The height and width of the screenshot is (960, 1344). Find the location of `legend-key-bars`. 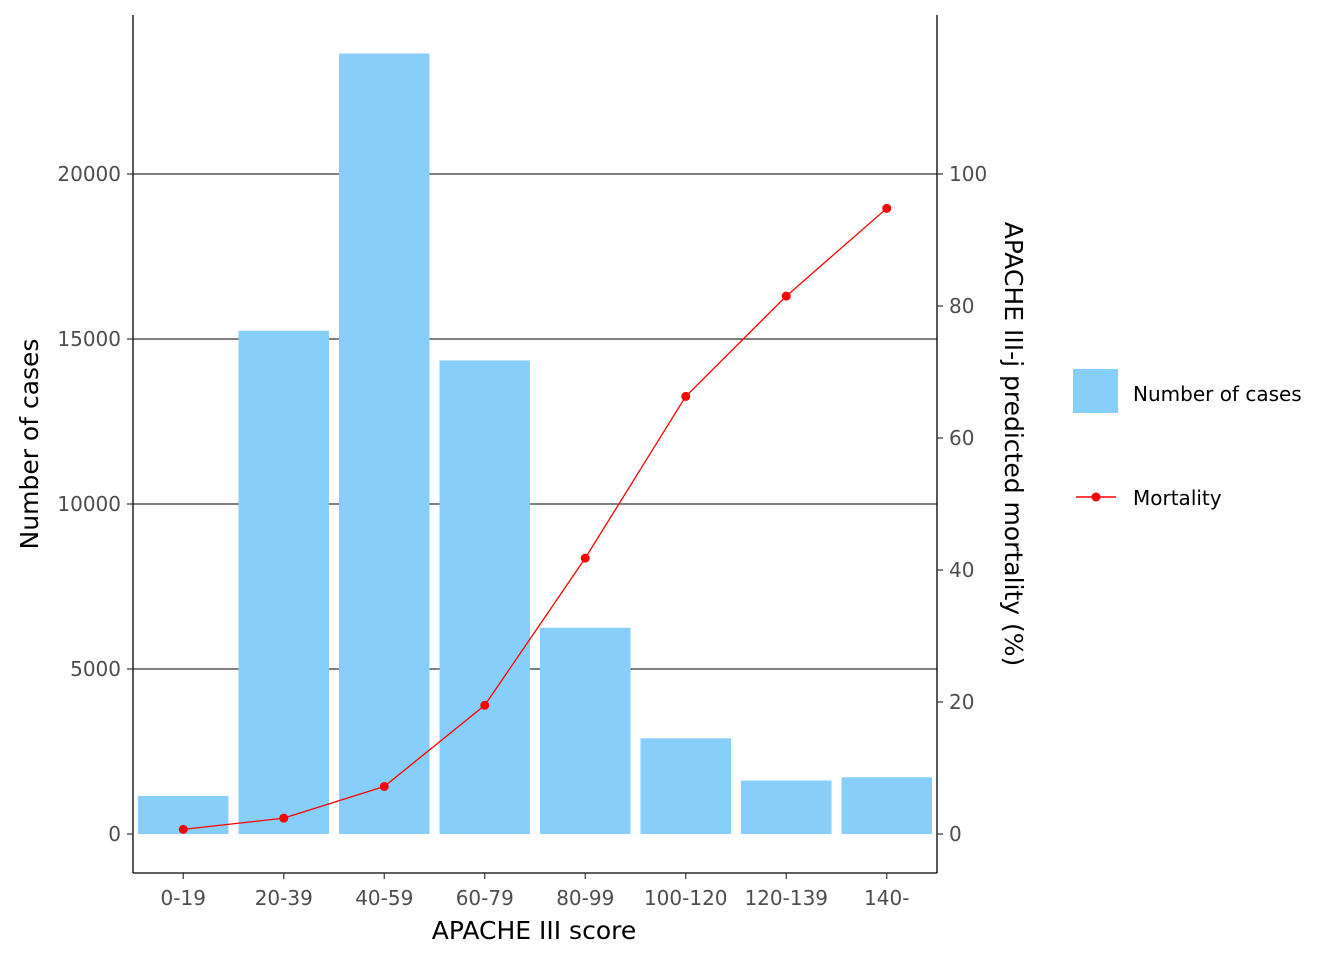

legend-key-bars is located at coordinates (1095, 391).